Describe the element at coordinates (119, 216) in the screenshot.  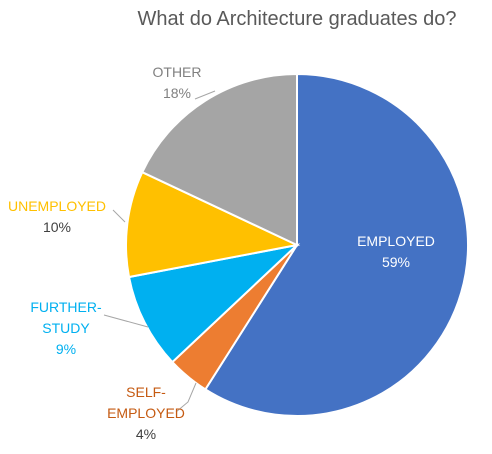
I see `leader-line-unemployed` at that location.